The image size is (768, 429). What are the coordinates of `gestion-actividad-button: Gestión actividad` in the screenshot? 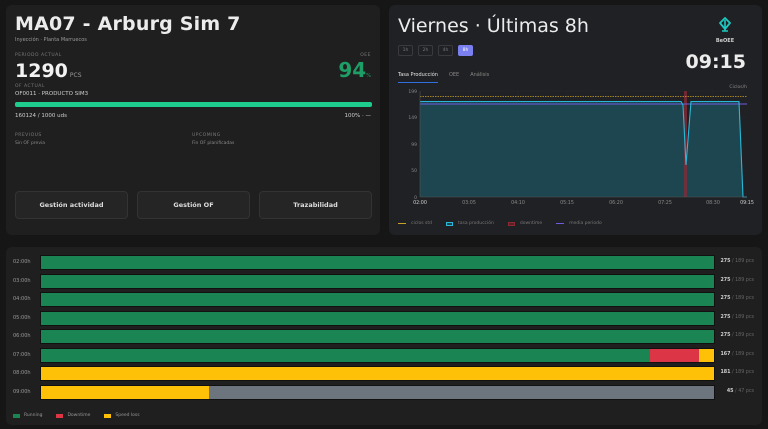 It's located at (71, 205).